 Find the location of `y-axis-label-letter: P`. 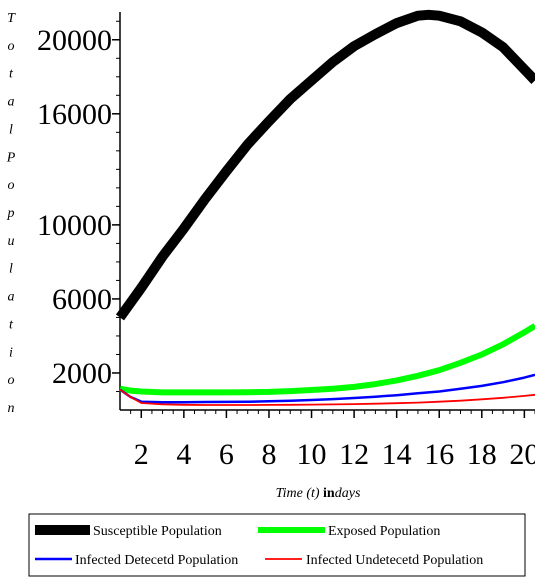

y-axis-label-letter: P is located at coordinates (11, 157).